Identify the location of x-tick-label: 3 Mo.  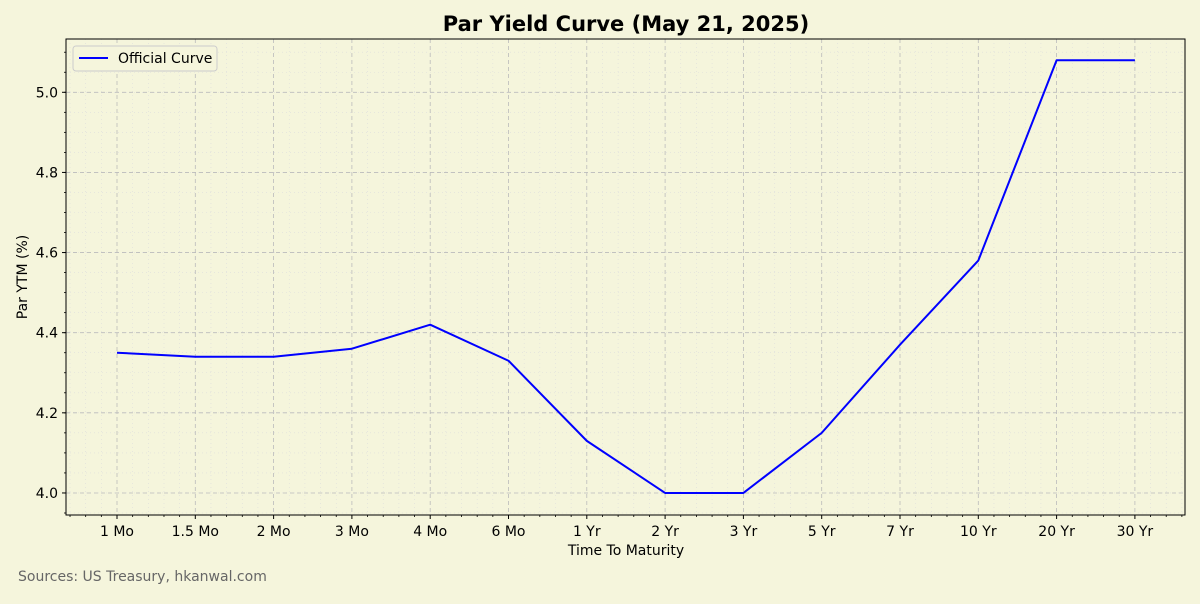
(352, 532).